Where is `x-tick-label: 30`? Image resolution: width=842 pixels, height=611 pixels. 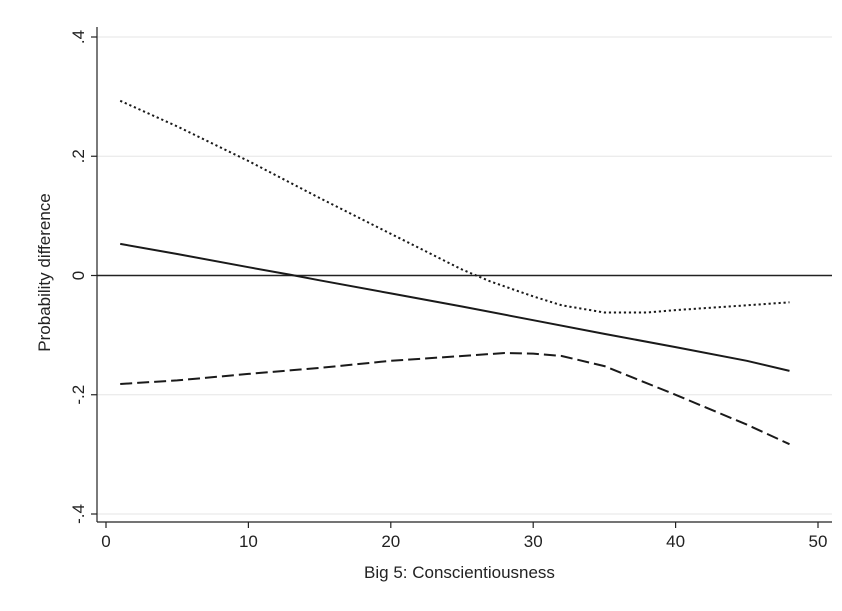
x-tick-label: 30 is located at coordinates (533, 541).